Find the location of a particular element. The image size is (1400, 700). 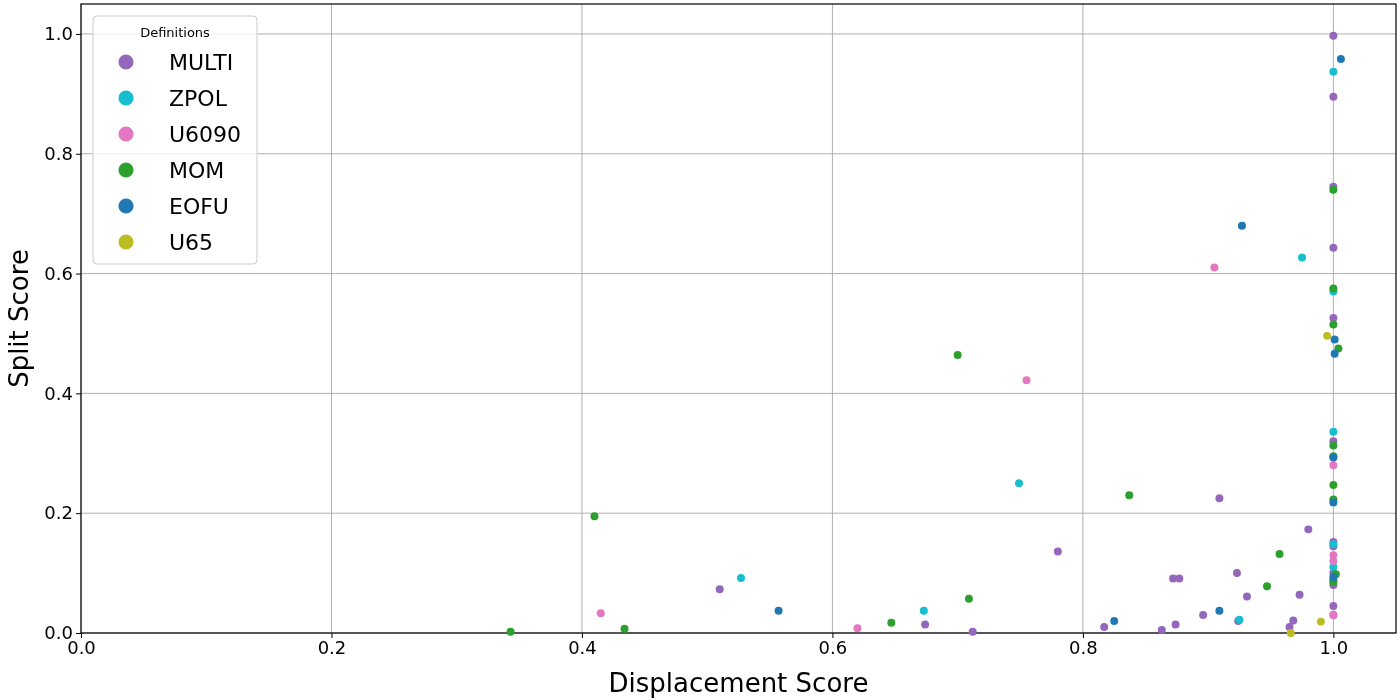

legend-label: EOFU is located at coordinates (199, 206).